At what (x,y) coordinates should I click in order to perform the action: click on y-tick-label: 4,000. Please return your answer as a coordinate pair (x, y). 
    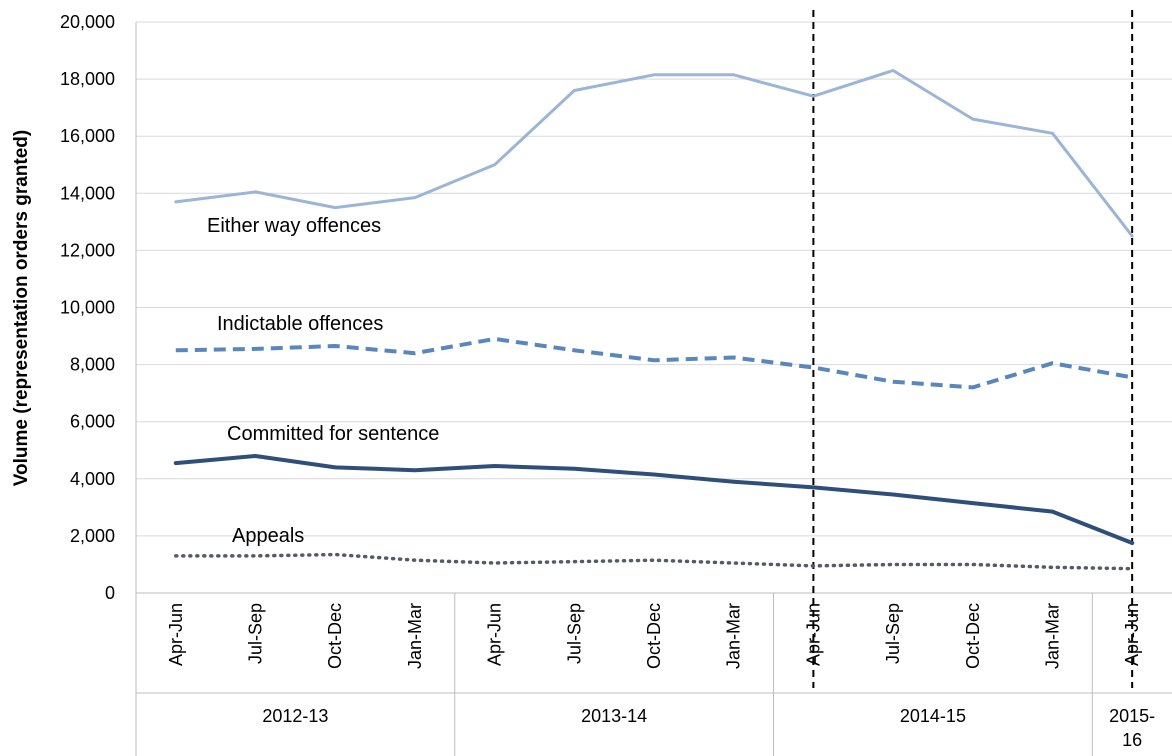
    Looking at the image, I should click on (92, 479).